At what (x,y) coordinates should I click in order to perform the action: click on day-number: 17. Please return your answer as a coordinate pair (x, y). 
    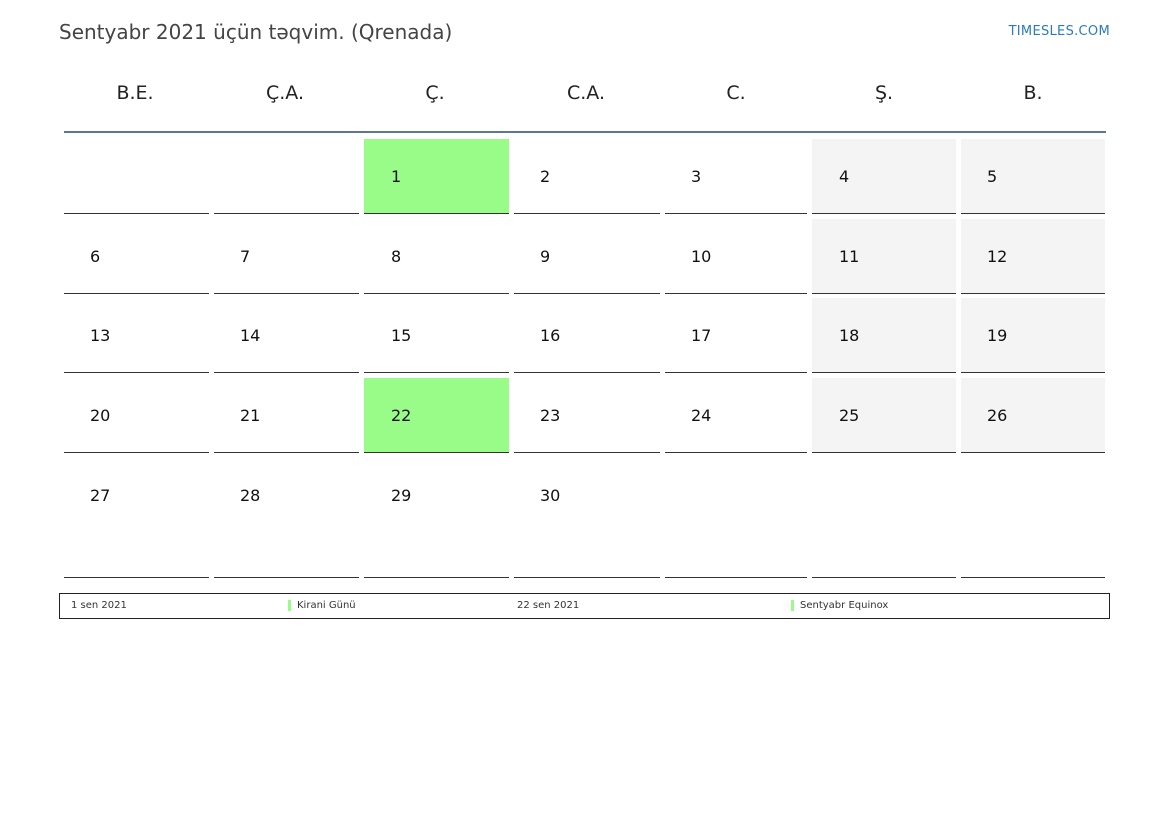
    Looking at the image, I should click on (701, 335).